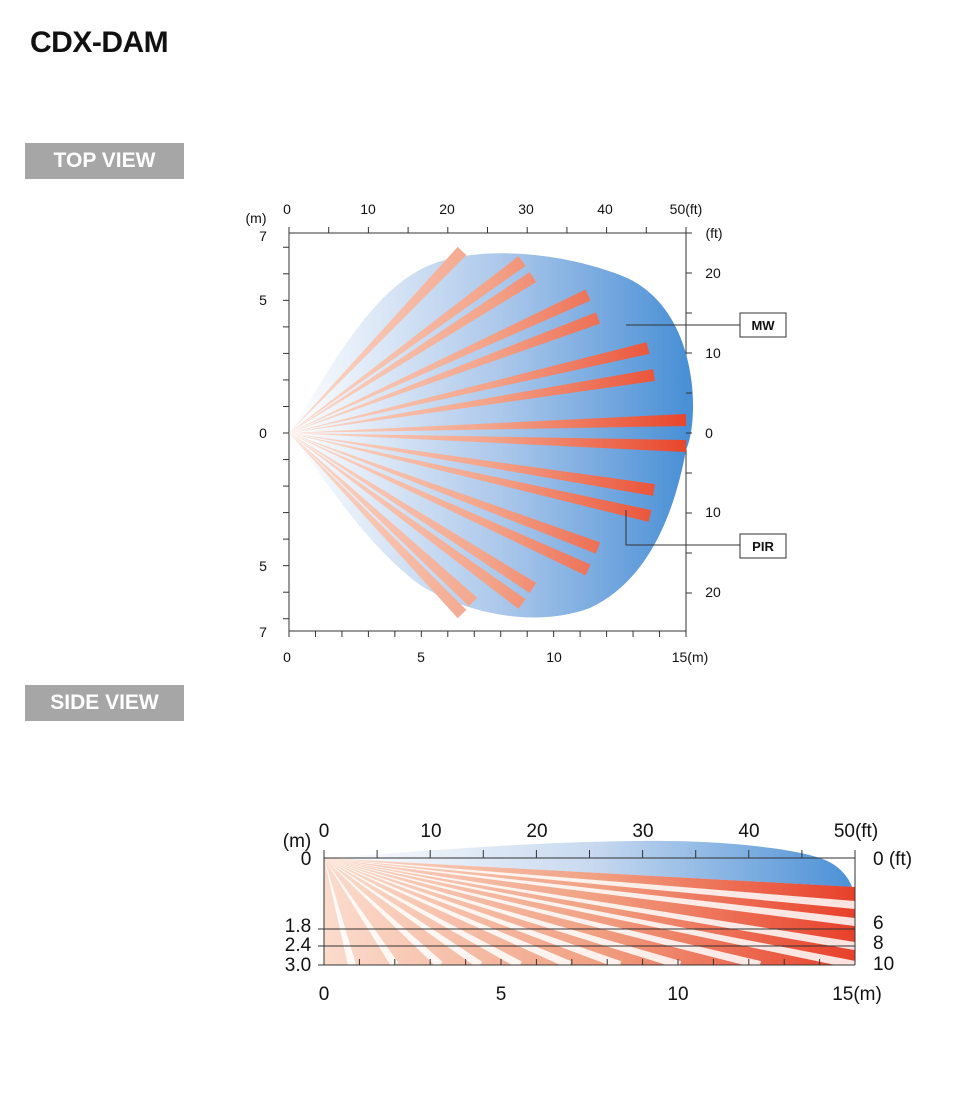  What do you see at coordinates (298, 945) in the screenshot?
I see `side-left-label-2-4: 2.4` at bounding box center [298, 945].